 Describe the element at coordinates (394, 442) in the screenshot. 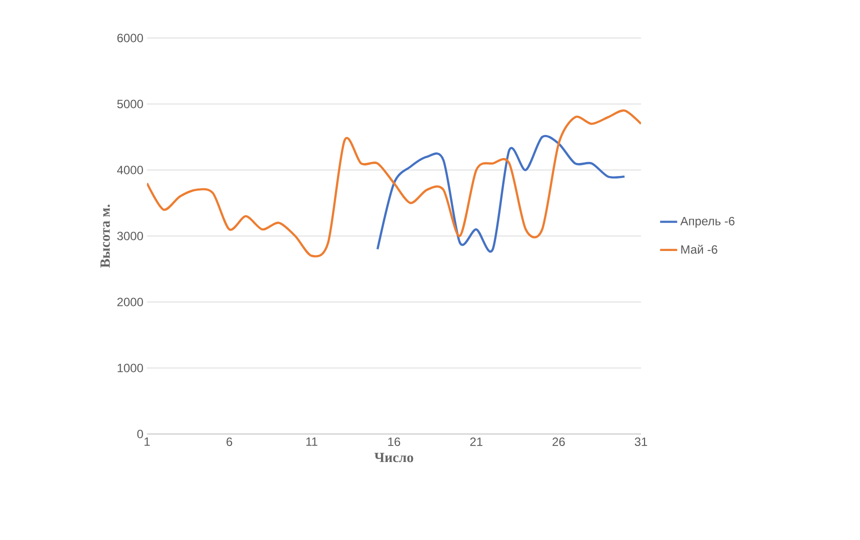

I see `x-tick-label: 16` at that location.